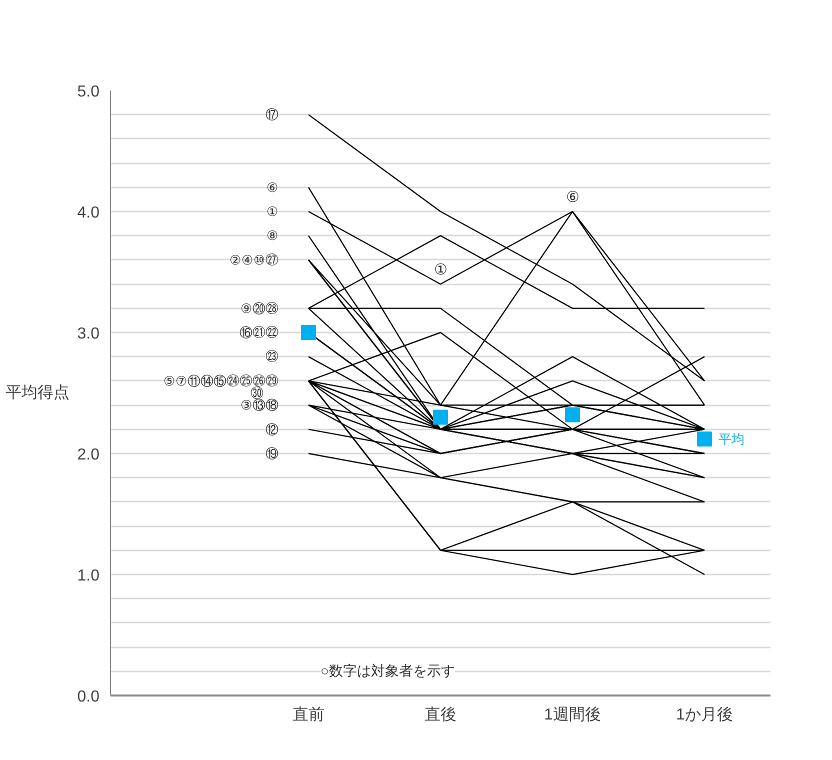 This screenshot has width=832, height=760. Describe the element at coordinates (387, 670) in the screenshot. I see `annotation: ○数字は対象者を示す` at that location.